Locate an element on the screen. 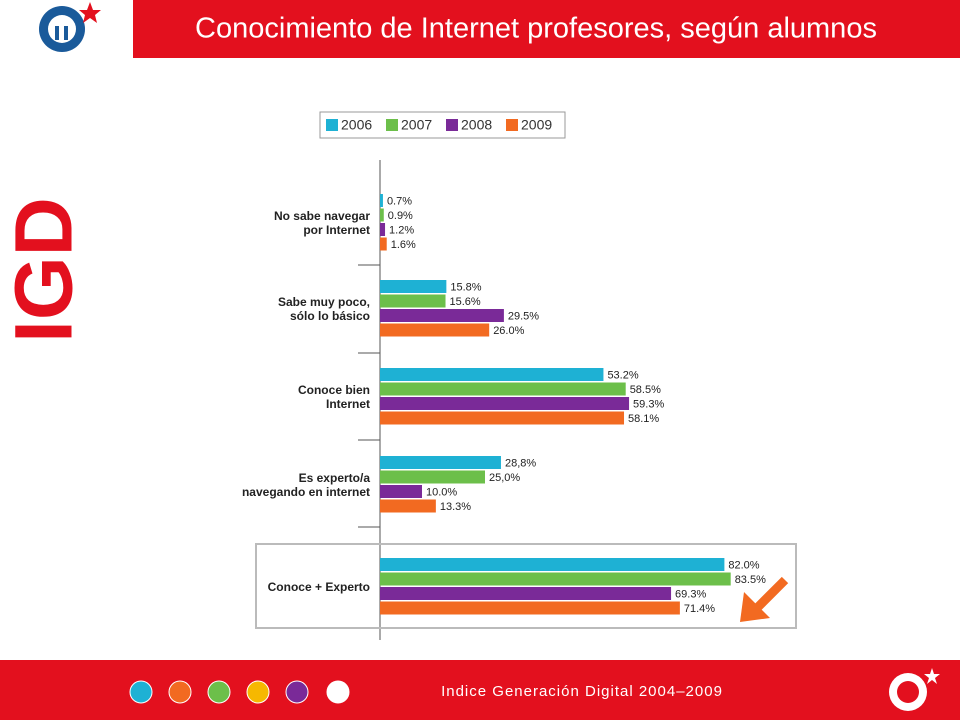 This screenshot has width=960, height=720. value-label: 25,0% is located at coordinates (504, 478).